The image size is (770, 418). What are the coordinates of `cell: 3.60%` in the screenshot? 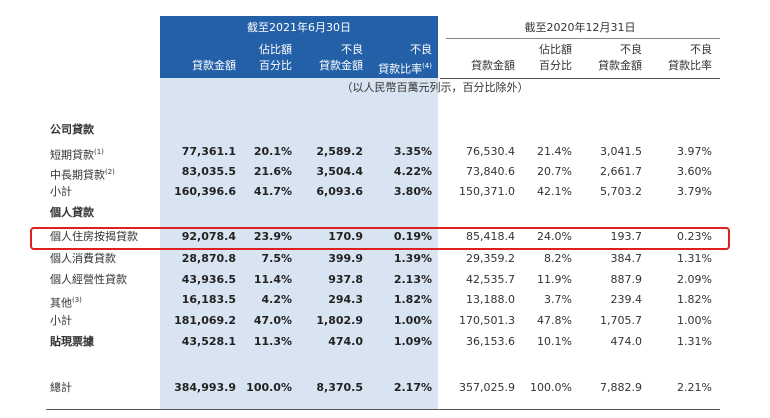 It's located at (694, 171).